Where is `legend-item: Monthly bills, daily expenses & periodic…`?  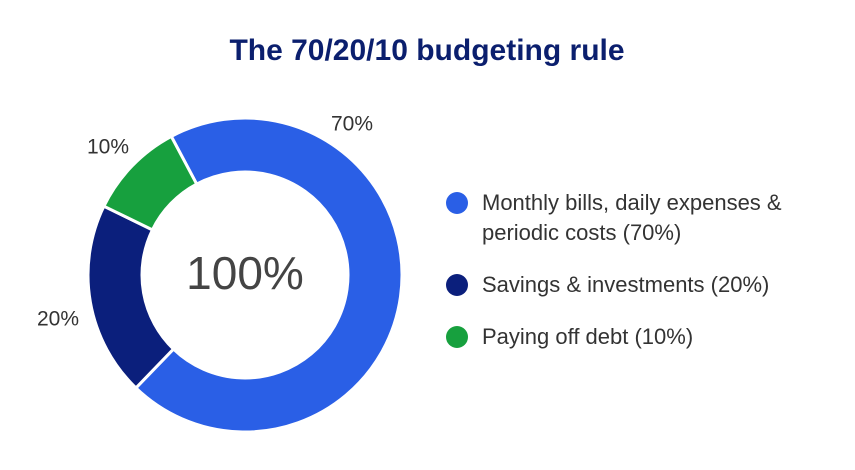
legend-item: Monthly bills, daily expenses & periodic… is located at coordinates (646, 218).